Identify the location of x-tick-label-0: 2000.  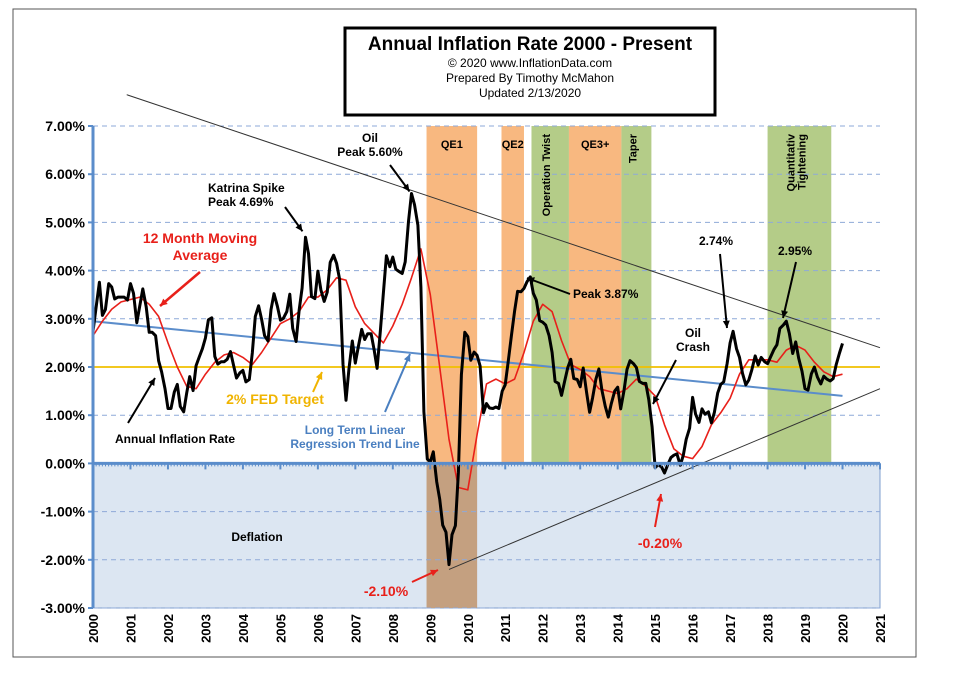
(93, 628).